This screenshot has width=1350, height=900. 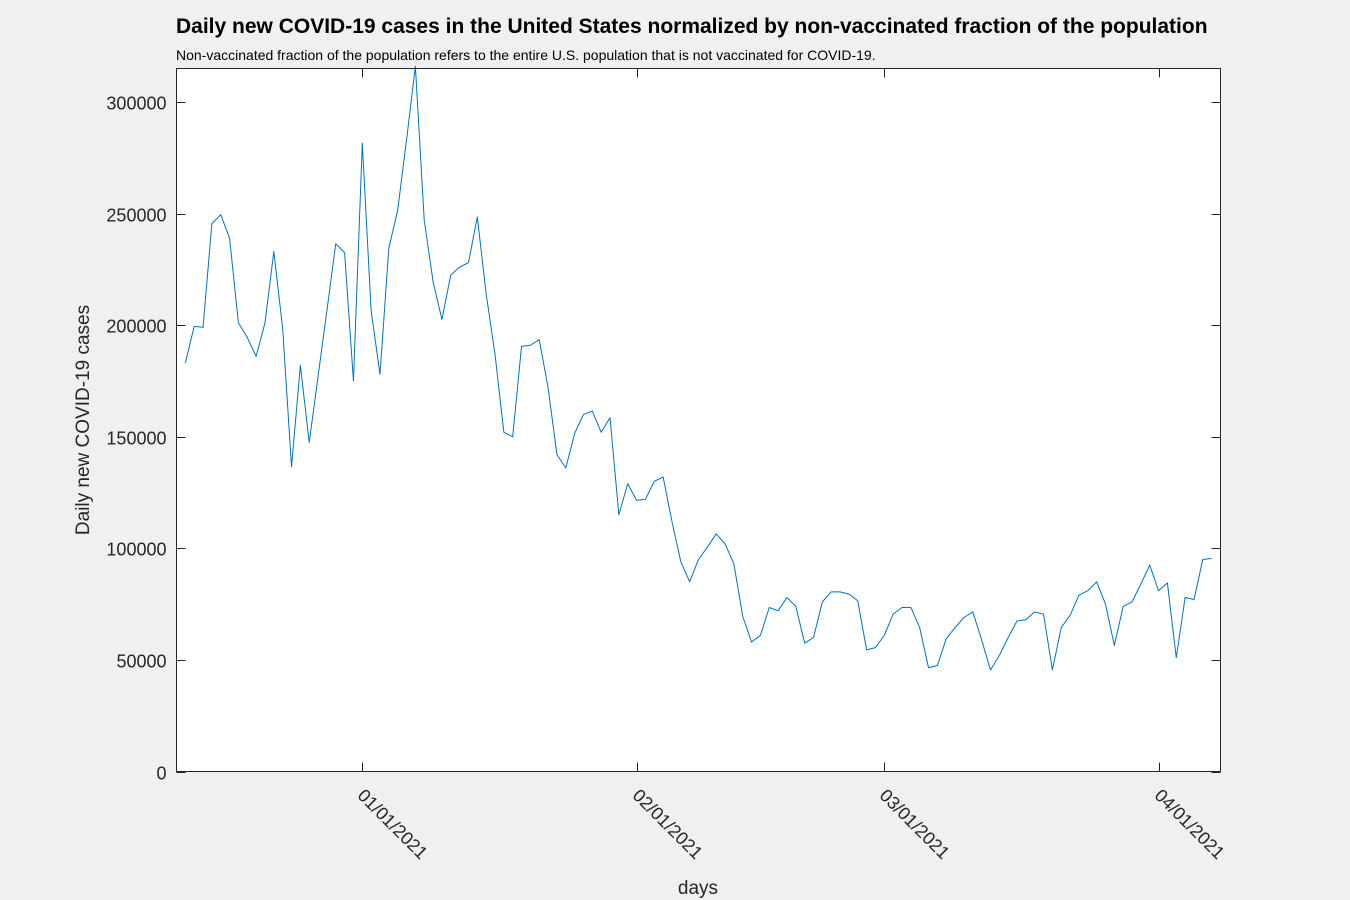 What do you see at coordinates (141, 662) in the screenshot?
I see `y-tick-label: 50000` at bounding box center [141, 662].